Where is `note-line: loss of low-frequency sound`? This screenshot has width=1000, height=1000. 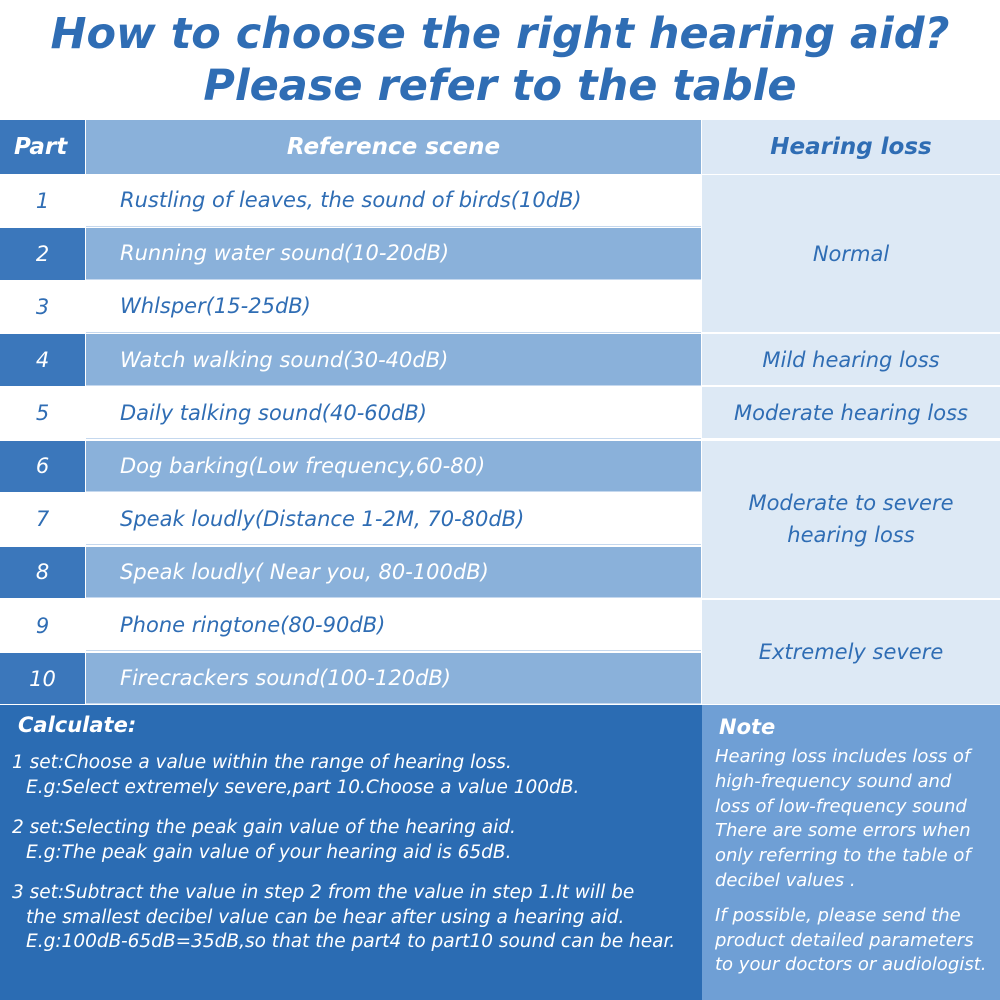
note-line: loss of low-frequency sound is located at coordinates (841, 806).